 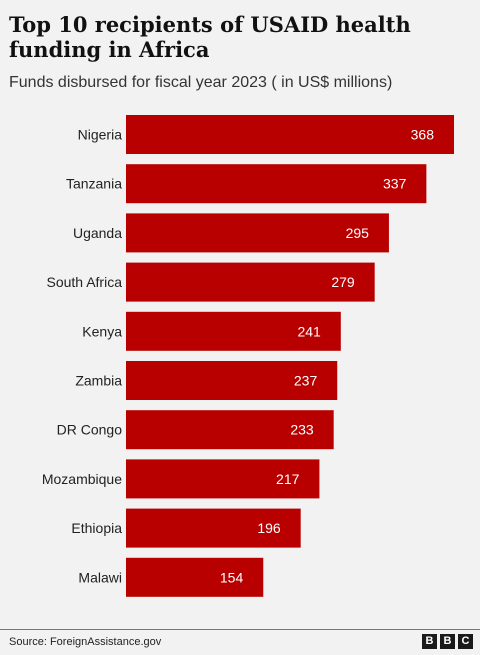 What do you see at coordinates (309, 331) in the screenshot?
I see `data-label: 241` at bounding box center [309, 331].